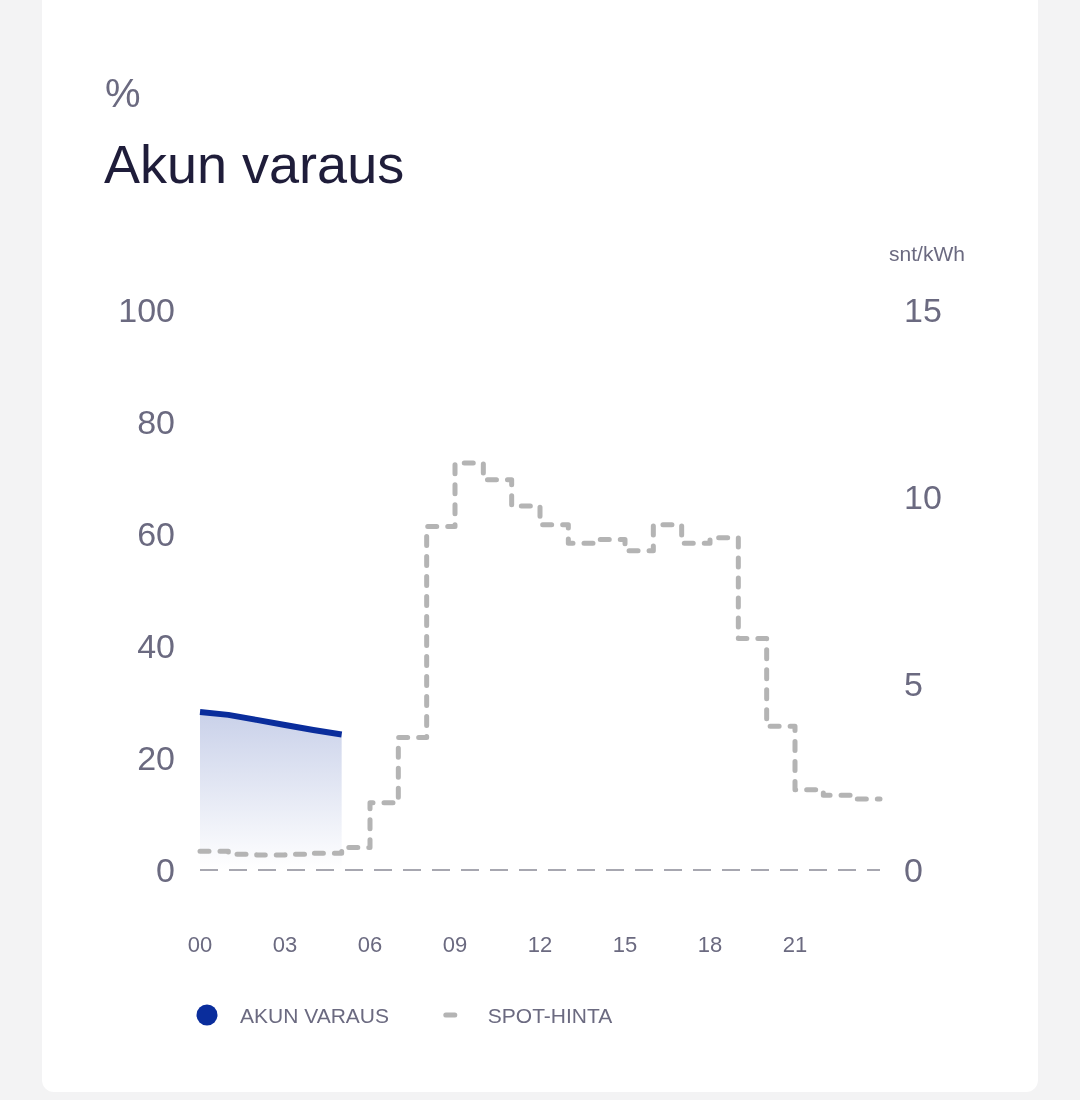 The image size is (1080, 1100). What do you see at coordinates (913, 870) in the screenshot?
I see `y2-tick-label: 0` at bounding box center [913, 870].